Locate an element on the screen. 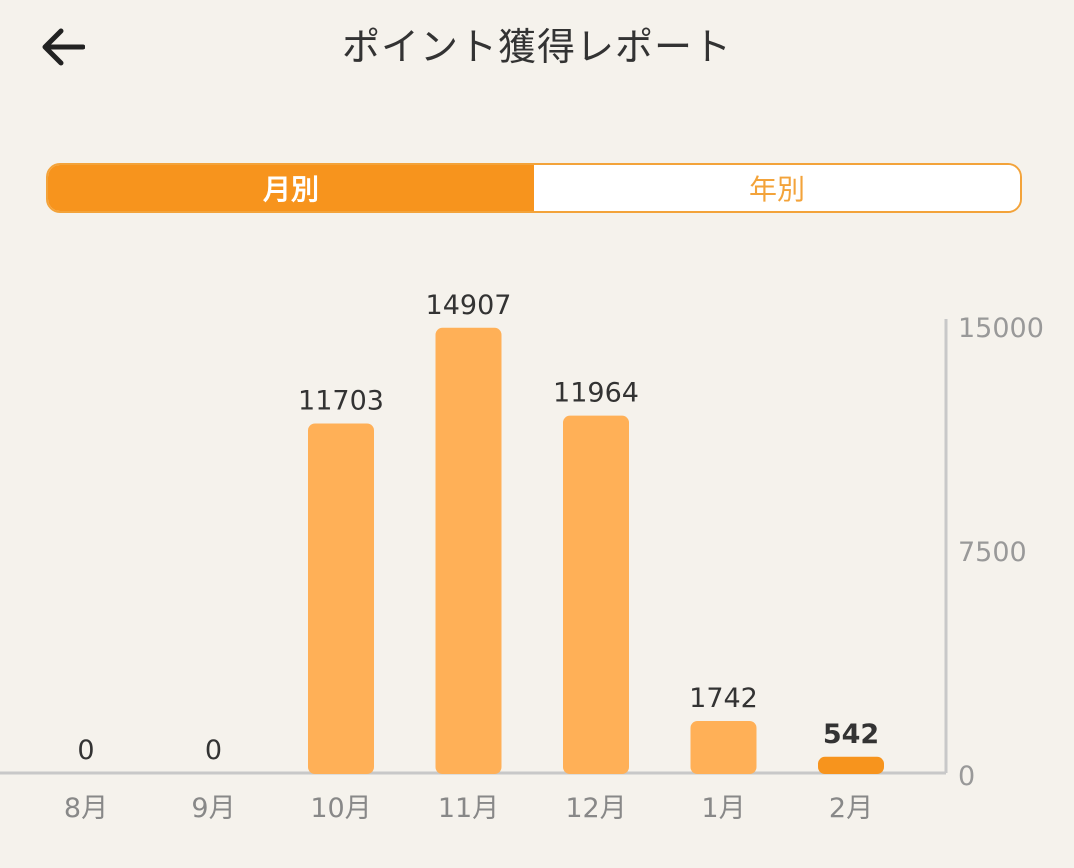  tab-monthly: 月別 is located at coordinates (291, 188).